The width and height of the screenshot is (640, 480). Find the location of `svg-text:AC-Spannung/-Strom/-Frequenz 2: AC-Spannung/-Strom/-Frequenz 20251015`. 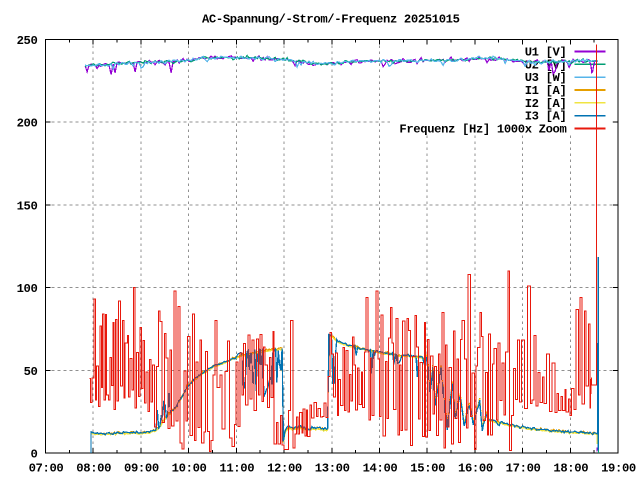

svg-text:AC-Spannung/-Strom/-Frequenz 2: AC-Spannung/-Strom/-Frequenz 20251015 is located at coordinates (331, 20).